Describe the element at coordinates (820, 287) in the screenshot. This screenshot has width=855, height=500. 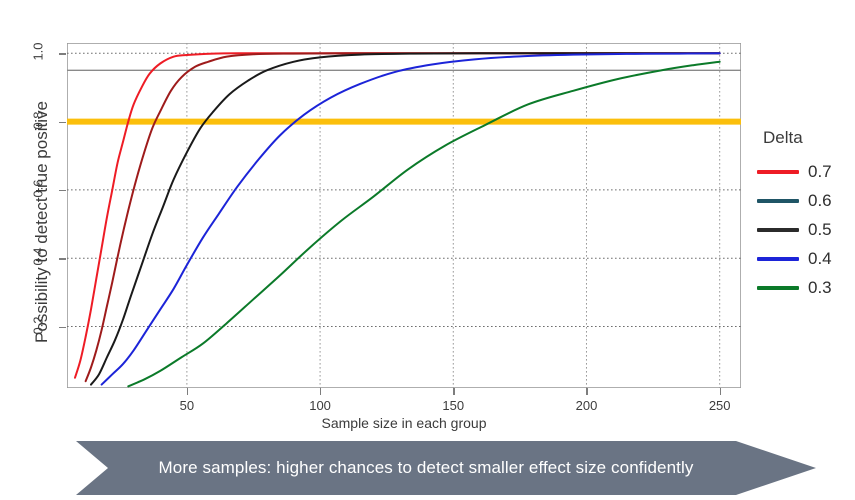
I see `legend-item-label: 0.3` at that location.